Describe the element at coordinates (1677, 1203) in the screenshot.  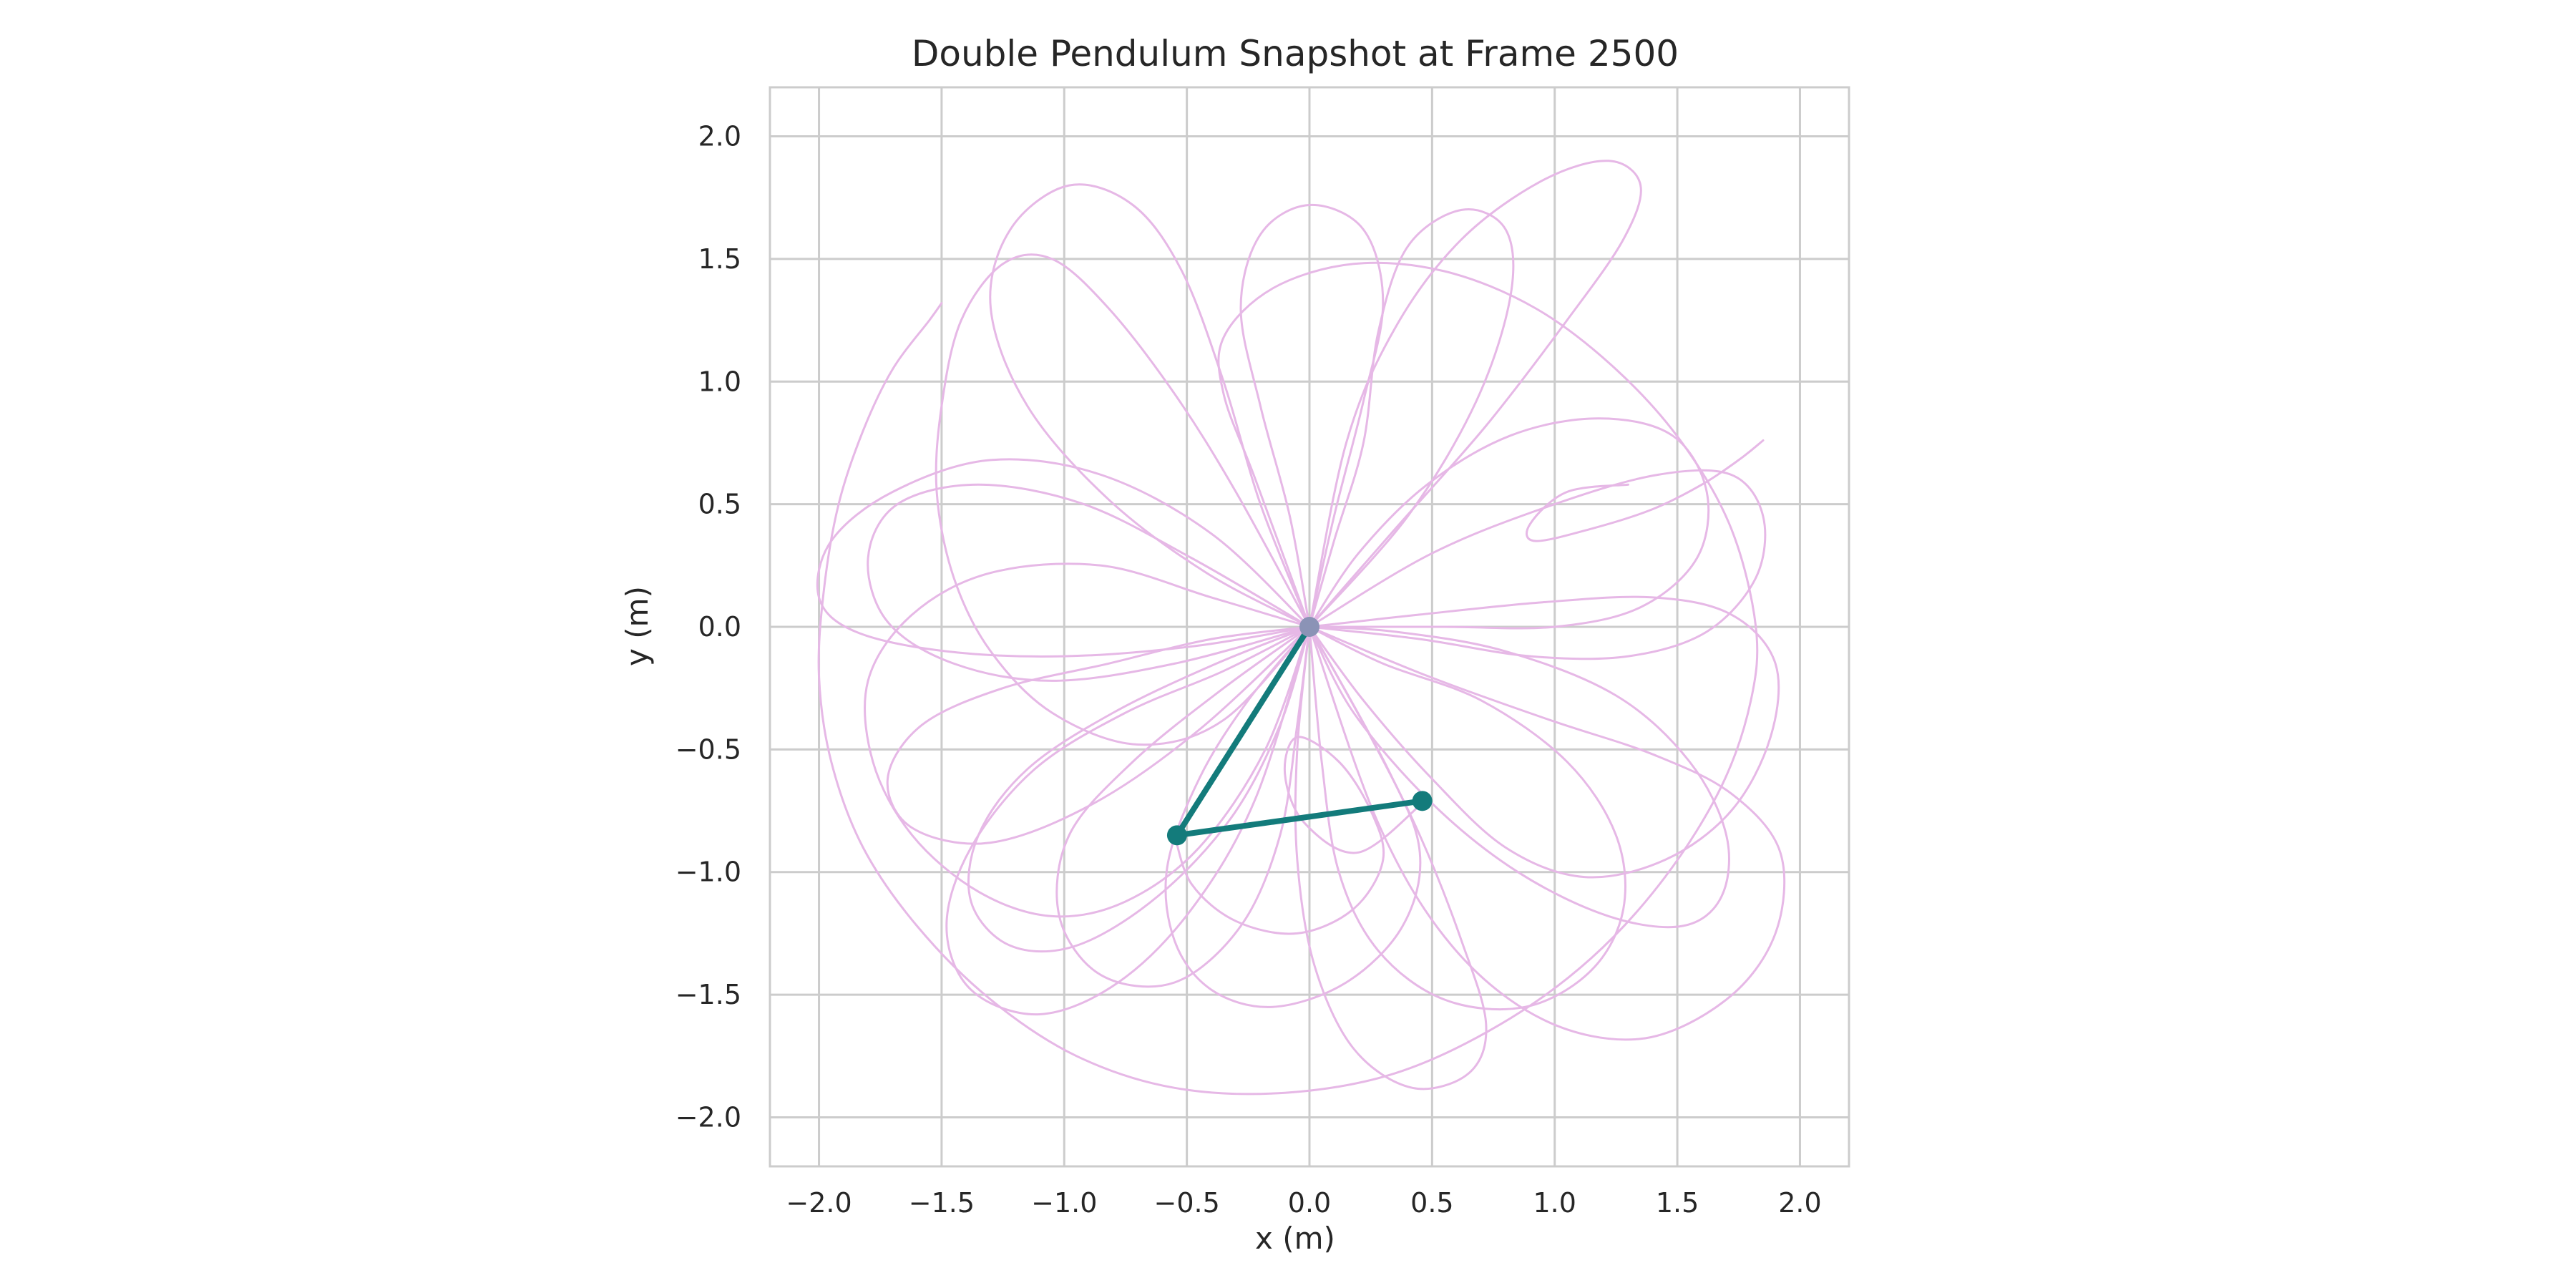
I see `x-tick-label: 1.5` at that location.